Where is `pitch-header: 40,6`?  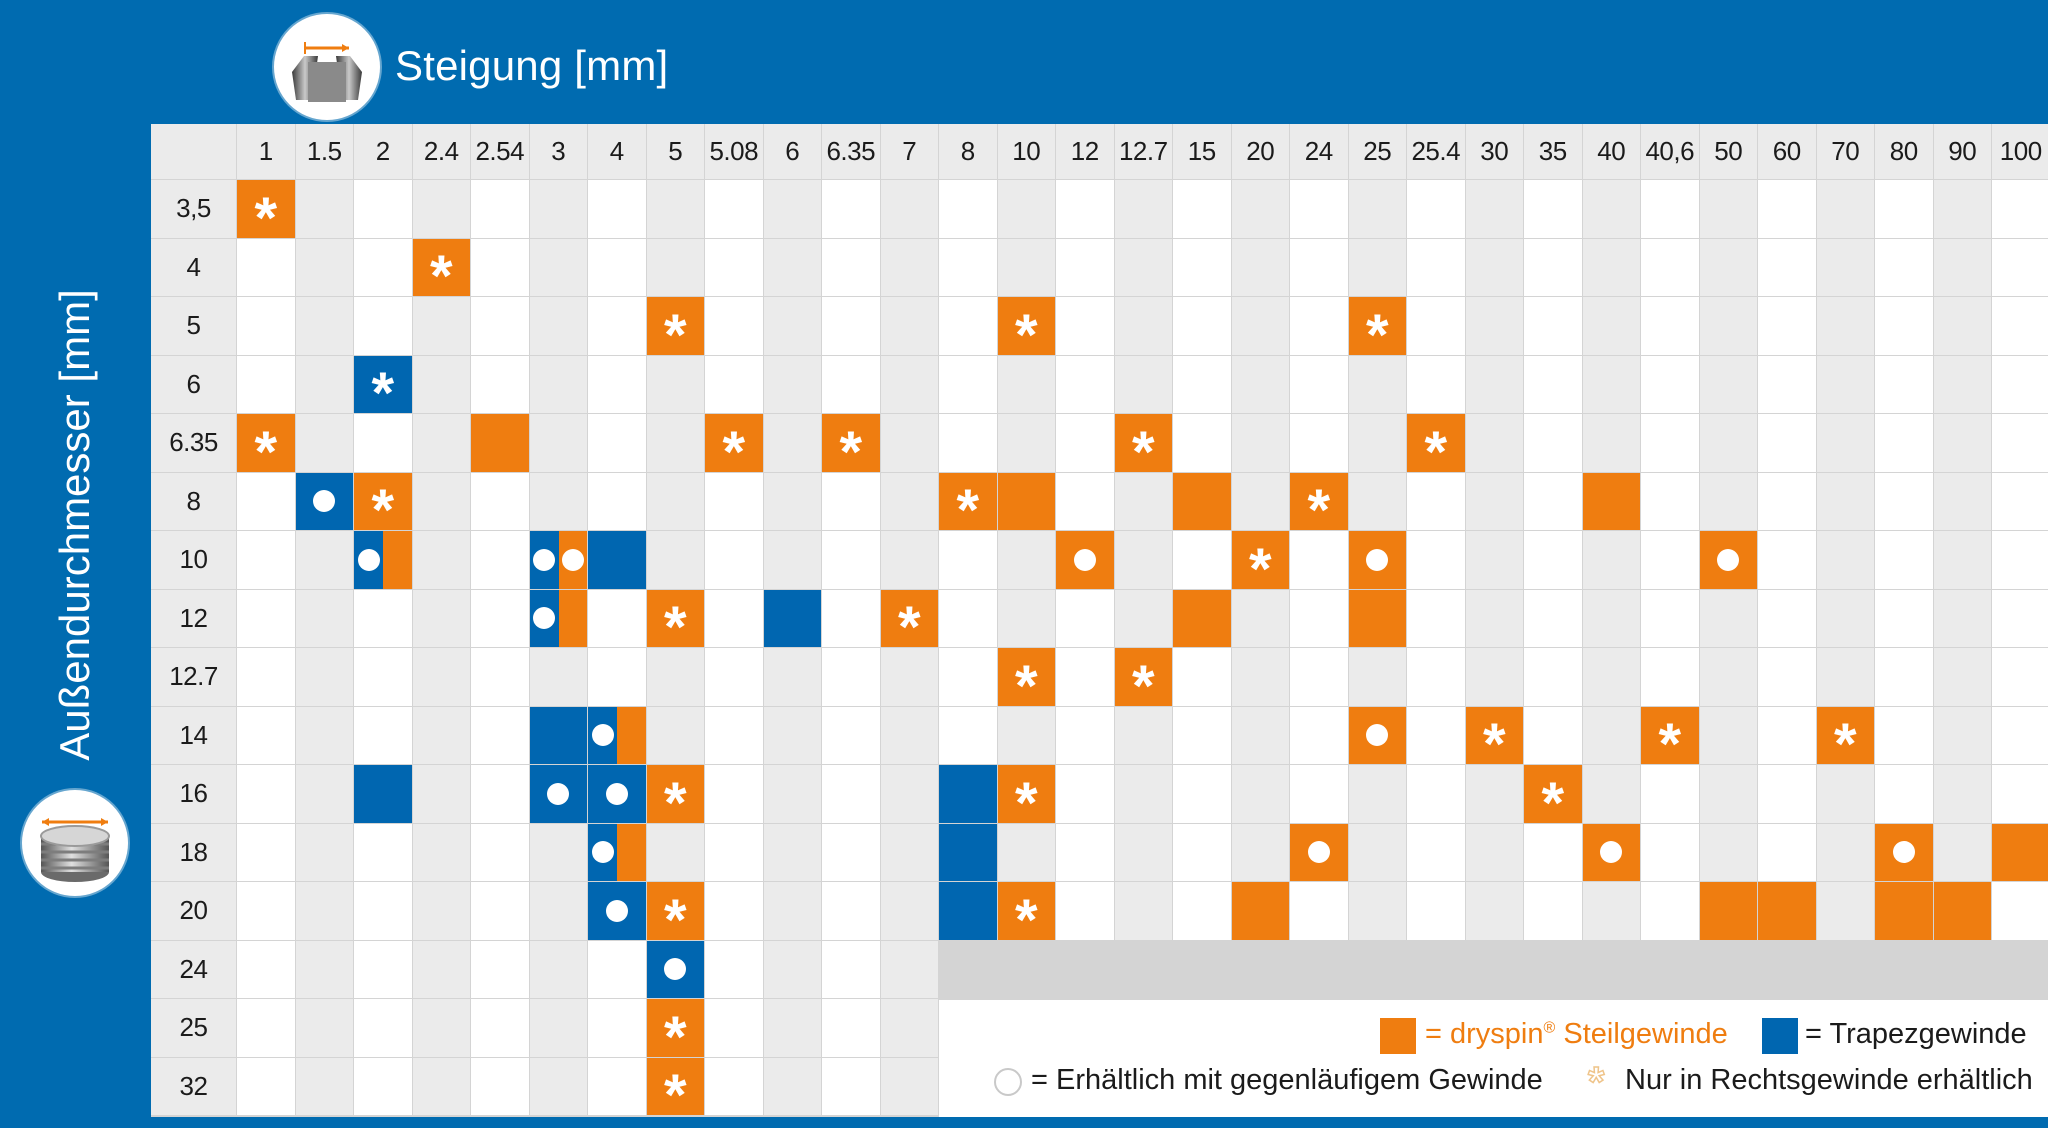
pitch-header: 40,6 is located at coordinates (1670, 151).